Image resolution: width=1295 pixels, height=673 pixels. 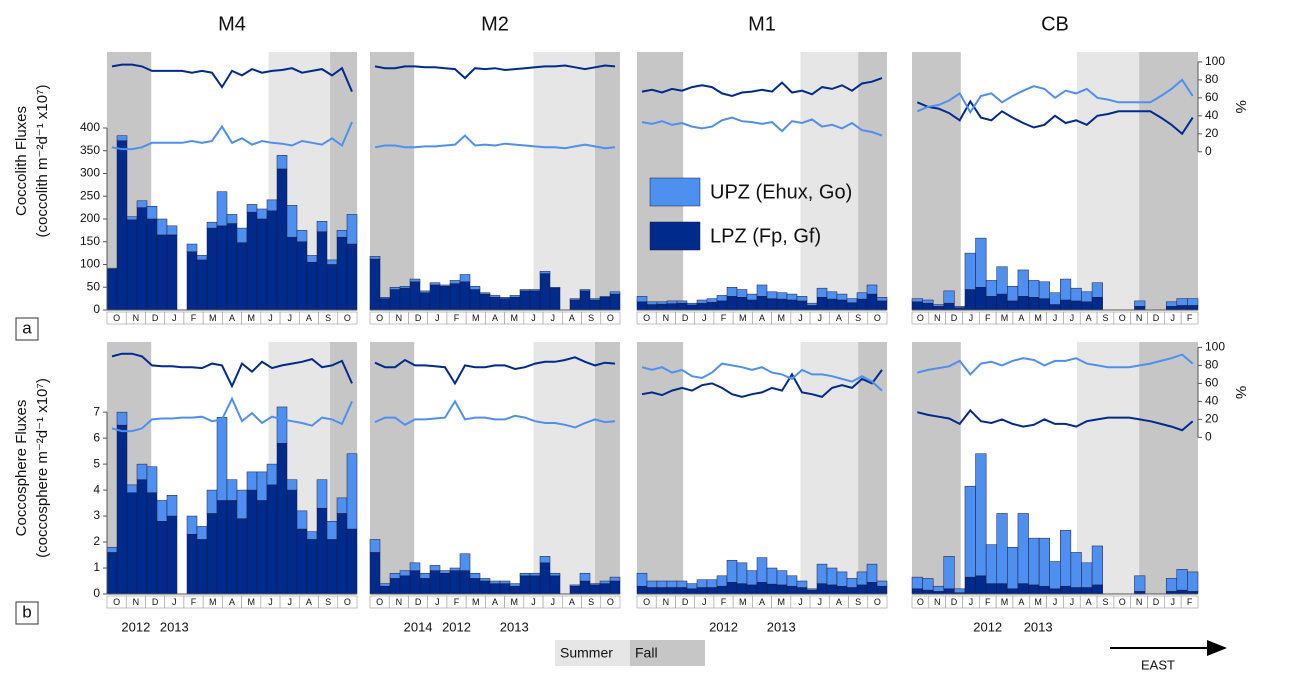 I want to click on panel-label: b, so click(x=26, y=611).